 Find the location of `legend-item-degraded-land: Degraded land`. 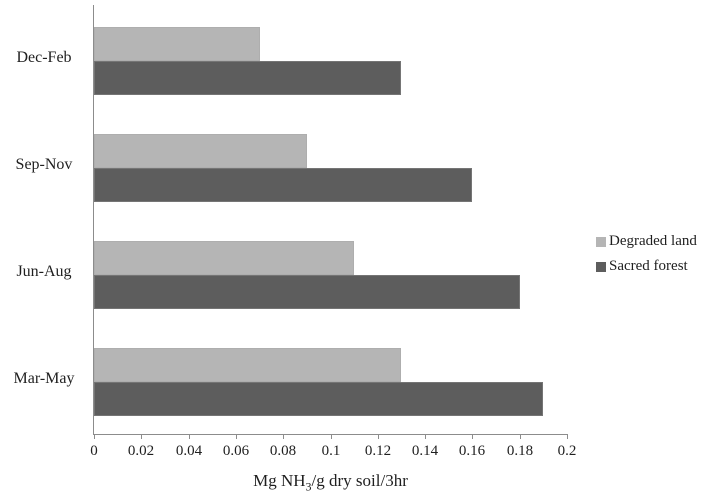

legend-item-degraded-land: Degraded land is located at coordinates (646, 241).